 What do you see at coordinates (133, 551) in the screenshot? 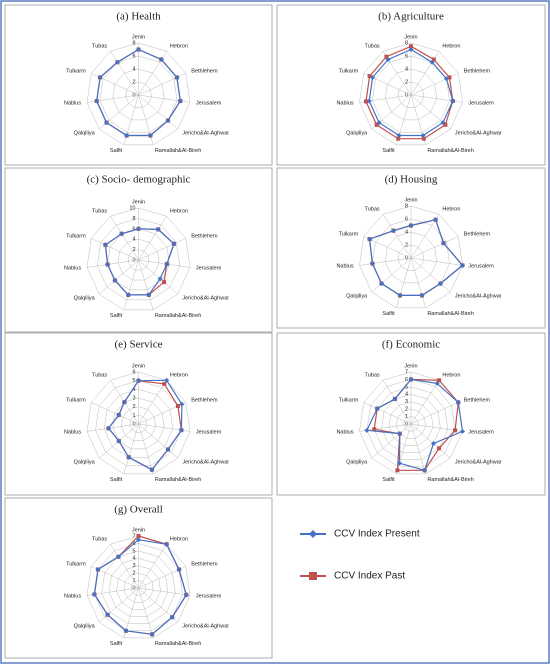
I see `r-tick-label: 5` at bounding box center [133, 551].